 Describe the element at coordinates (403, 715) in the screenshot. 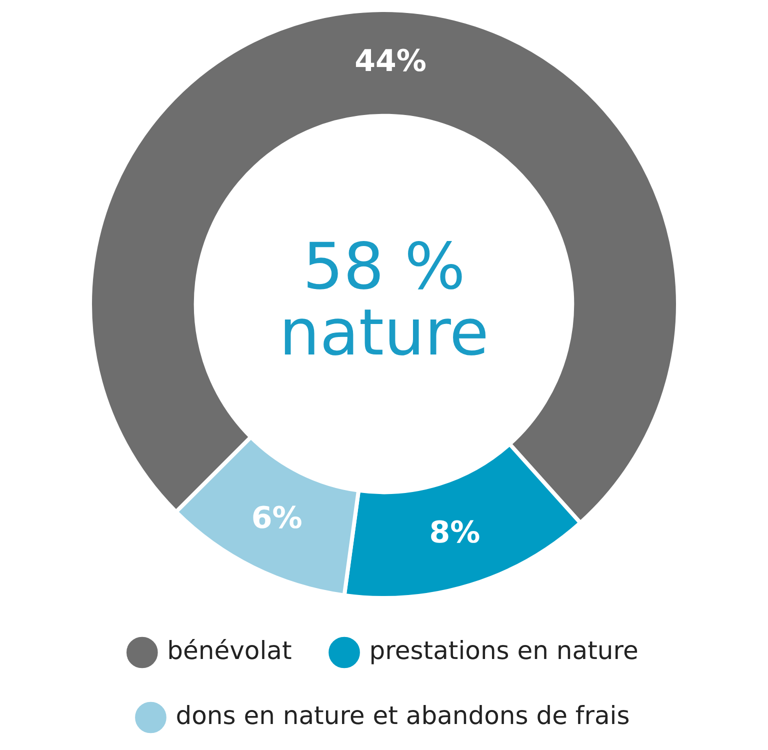

I see `legend-label: dons en nature et abandons de frais` at that location.